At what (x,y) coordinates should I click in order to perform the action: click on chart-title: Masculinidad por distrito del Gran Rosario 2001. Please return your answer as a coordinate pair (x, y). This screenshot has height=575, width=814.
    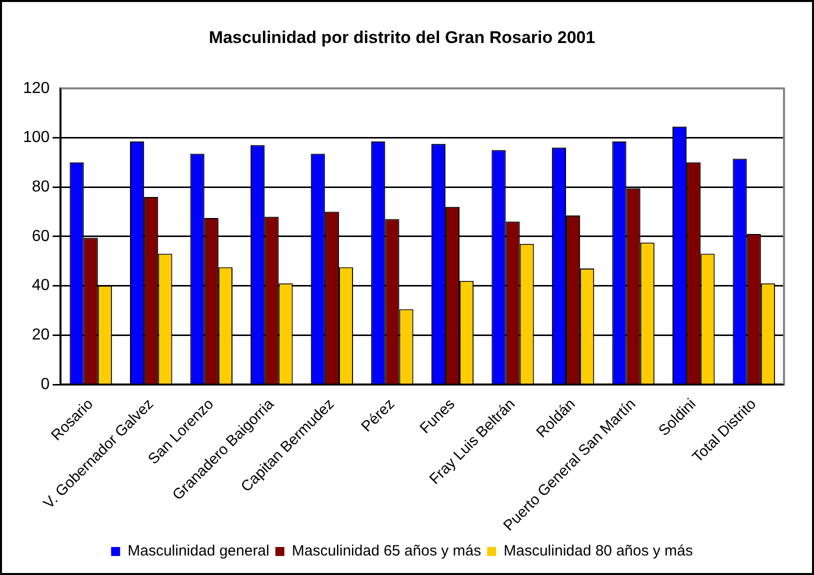
    Looking at the image, I should click on (402, 37).